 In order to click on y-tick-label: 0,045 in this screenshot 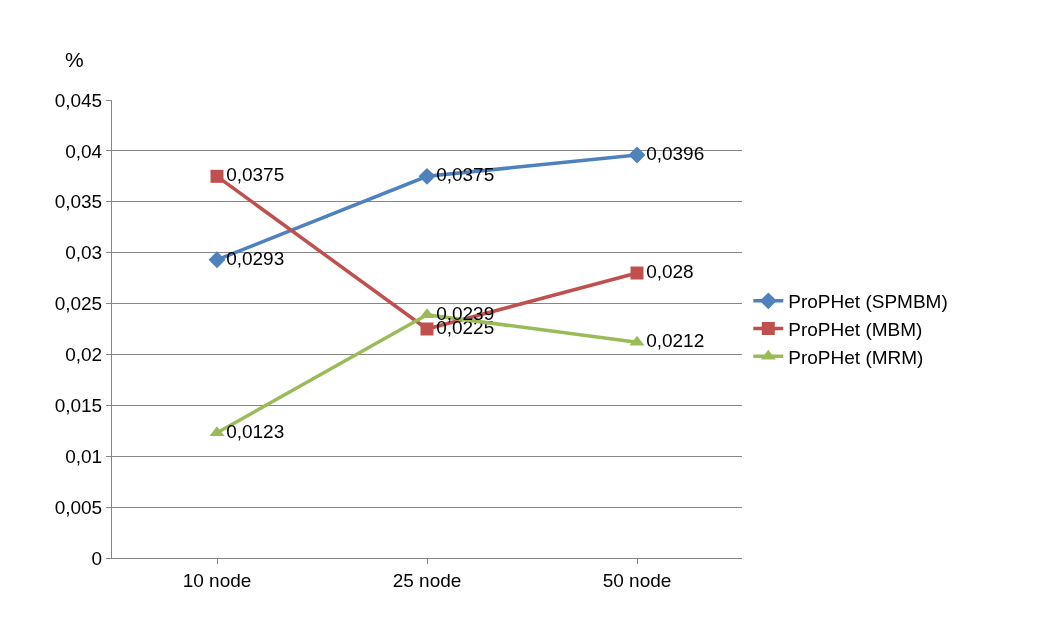, I will do `click(78, 100)`.